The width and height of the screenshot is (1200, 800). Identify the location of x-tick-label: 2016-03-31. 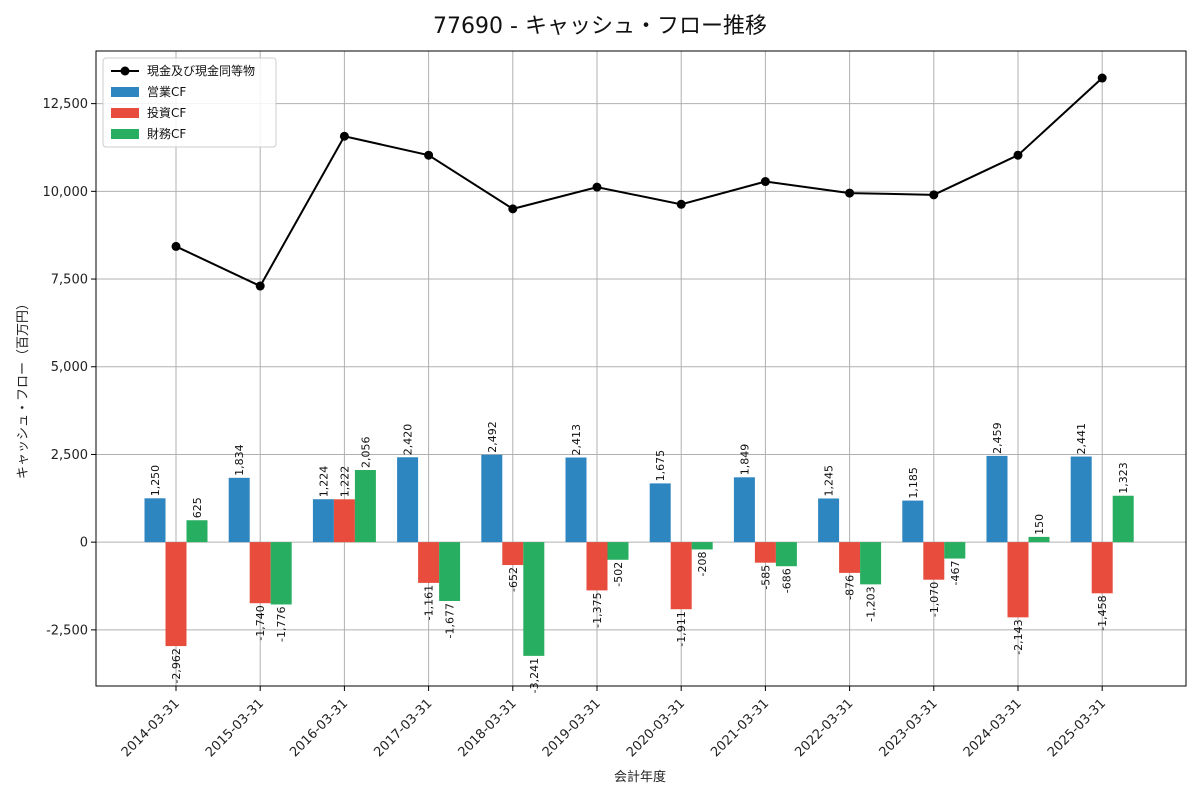
(319, 728).